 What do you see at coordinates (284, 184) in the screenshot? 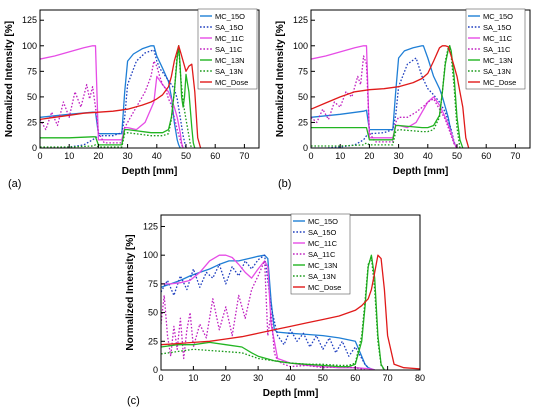
I see `panel-label: (b)` at bounding box center [284, 184].